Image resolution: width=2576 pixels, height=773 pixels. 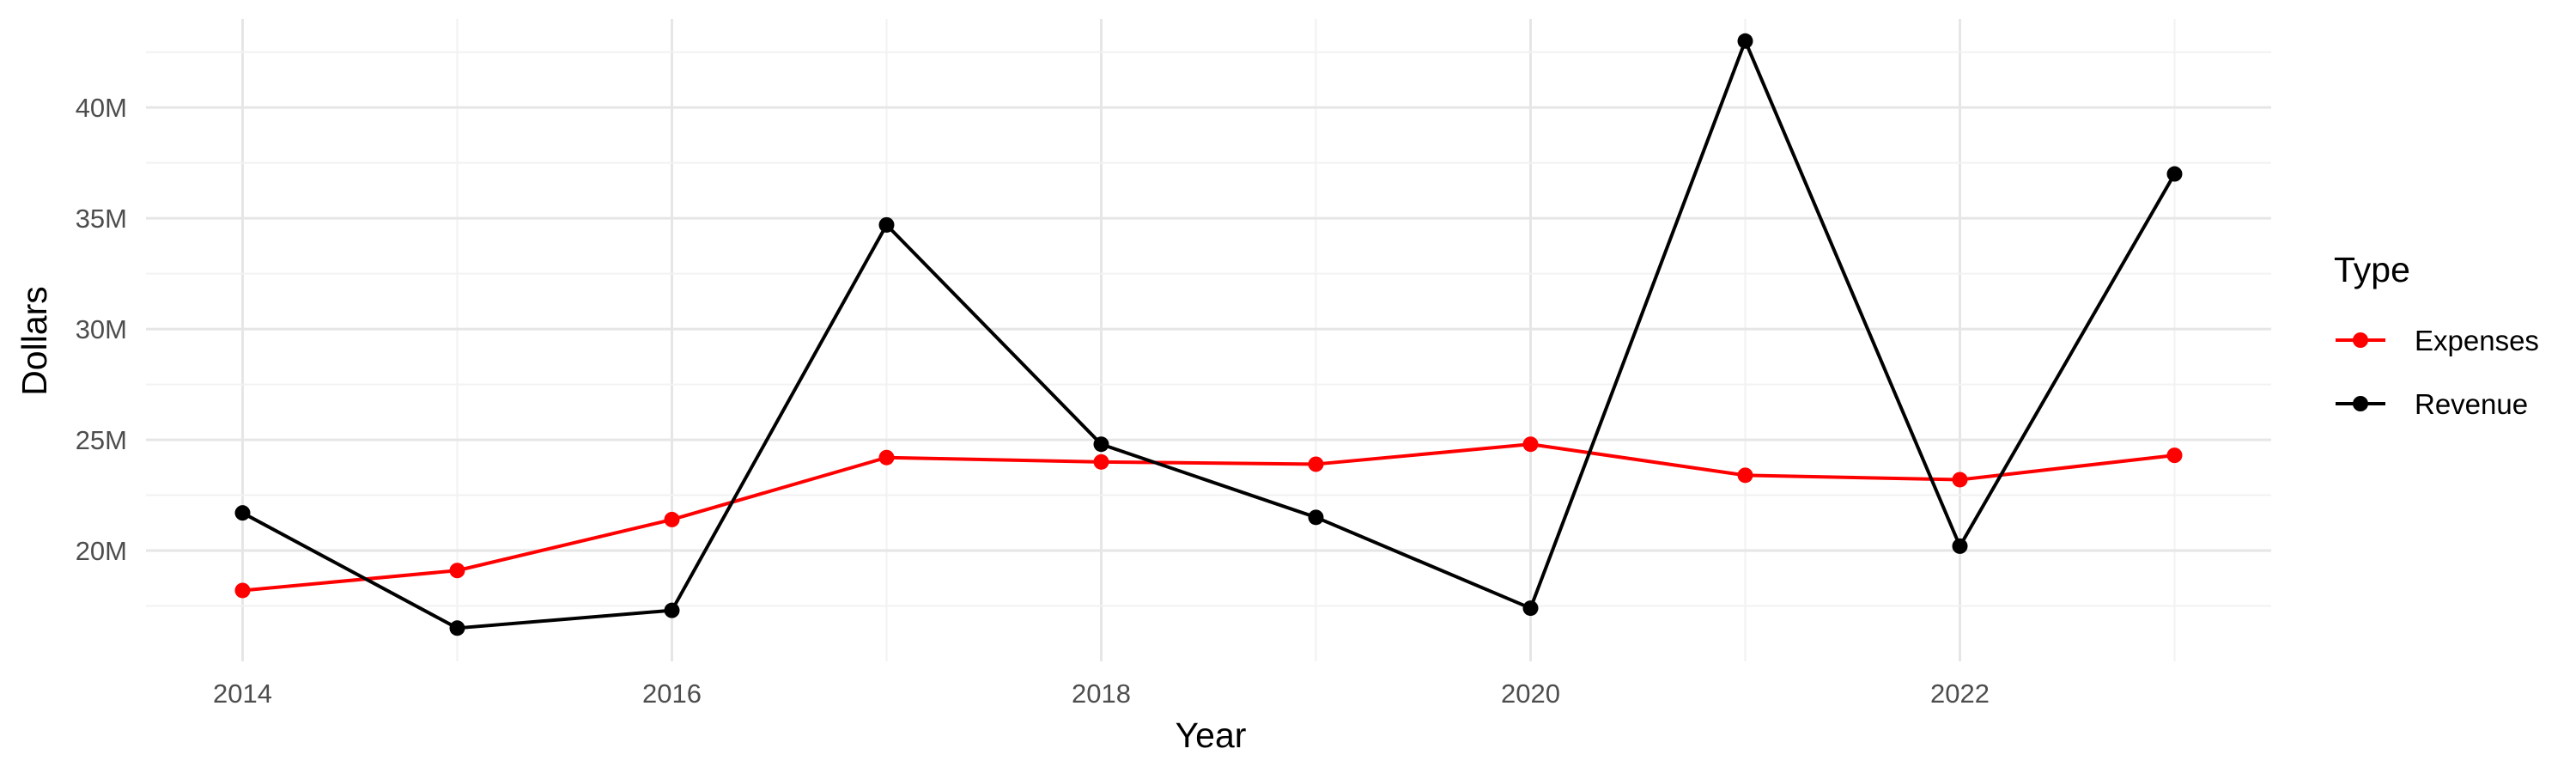 What do you see at coordinates (2361, 340) in the screenshot?
I see `legend-key-point-expenses` at bounding box center [2361, 340].